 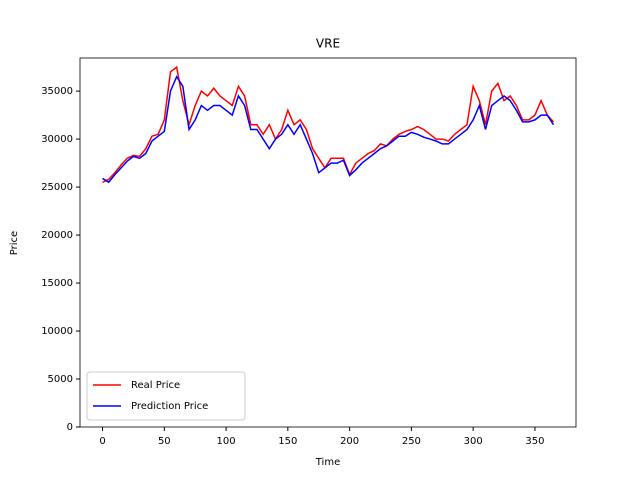 What do you see at coordinates (70, 427) in the screenshot?
I see `y-tick-label: 0` at bounding box center [70, 427].